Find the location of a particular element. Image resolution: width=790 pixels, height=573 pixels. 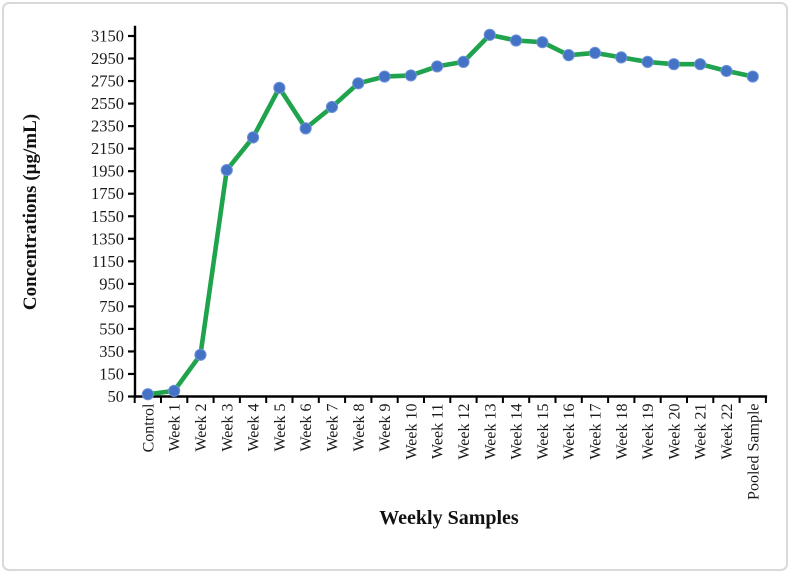

x-tick-label: Week 16 is located at coordinates (569, 432).